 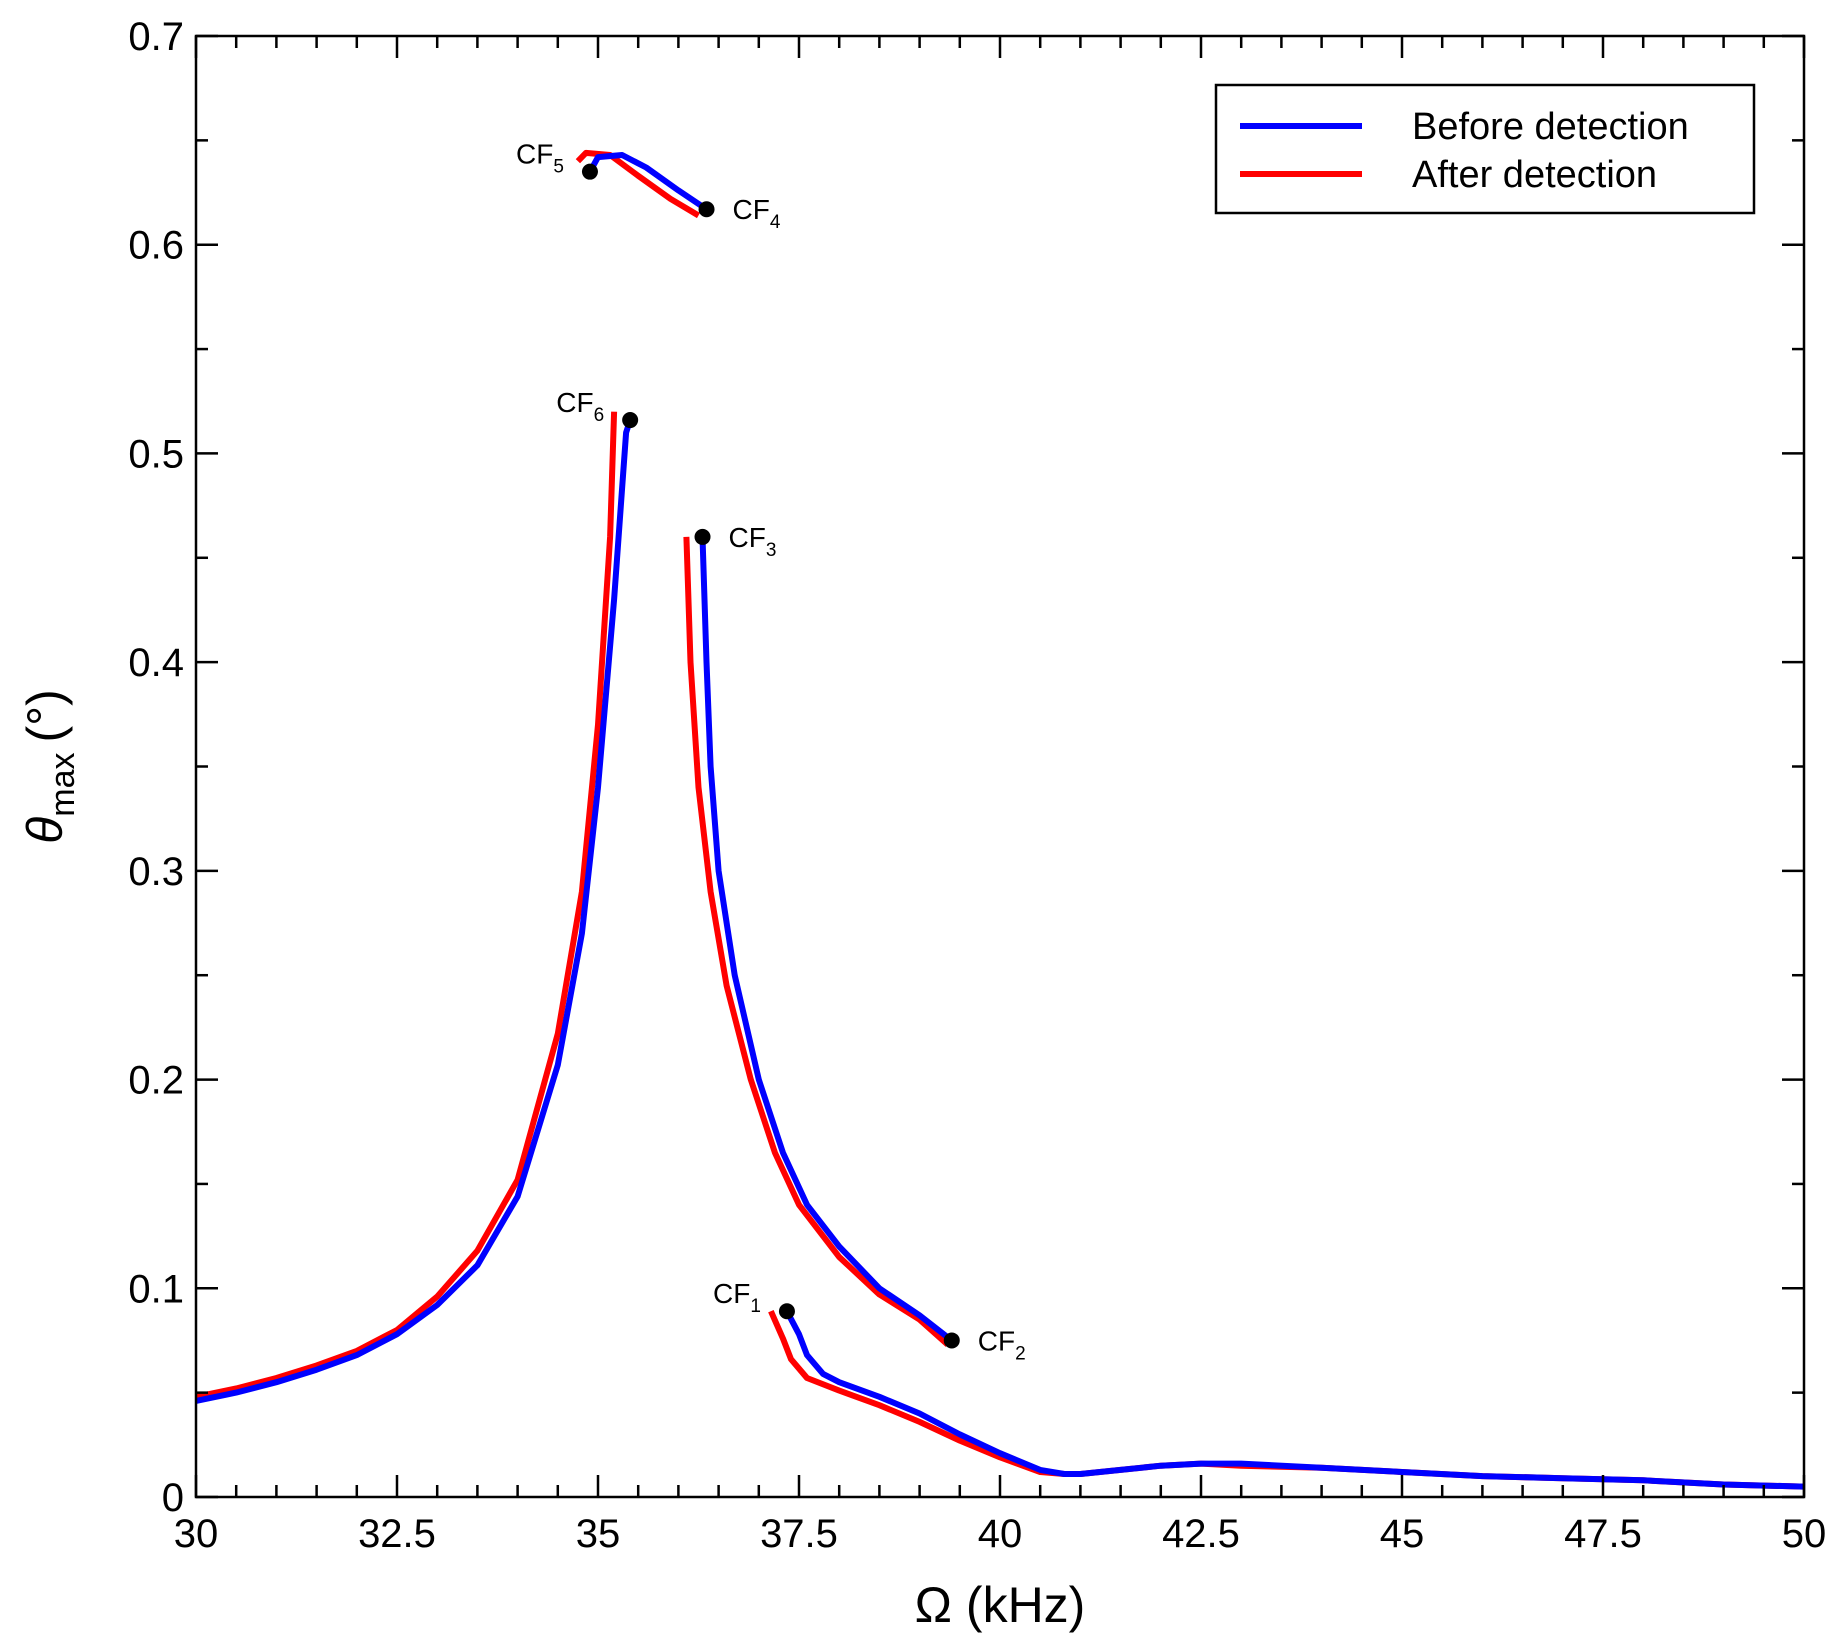 I want to click on x-tick-label: 47.5, so click(x=1603, y=1534).